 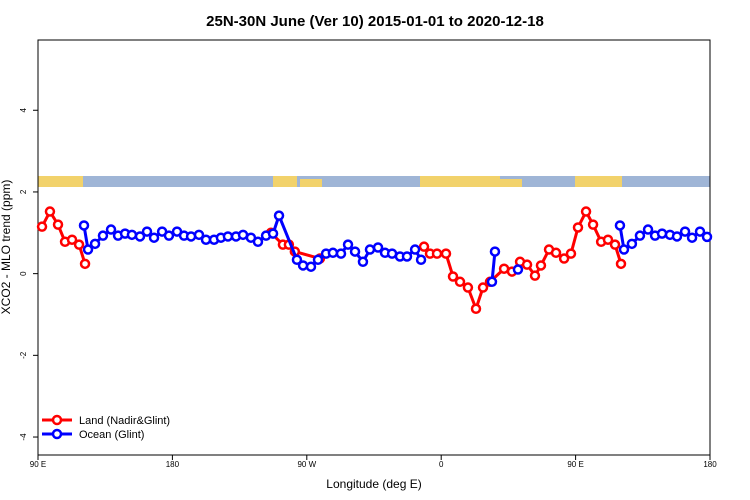 What do you see at coordinates (124, 421) in the screenshot?
I see `legend-label: Land (Nadir&Glint)` at bounding box center [124, 421].